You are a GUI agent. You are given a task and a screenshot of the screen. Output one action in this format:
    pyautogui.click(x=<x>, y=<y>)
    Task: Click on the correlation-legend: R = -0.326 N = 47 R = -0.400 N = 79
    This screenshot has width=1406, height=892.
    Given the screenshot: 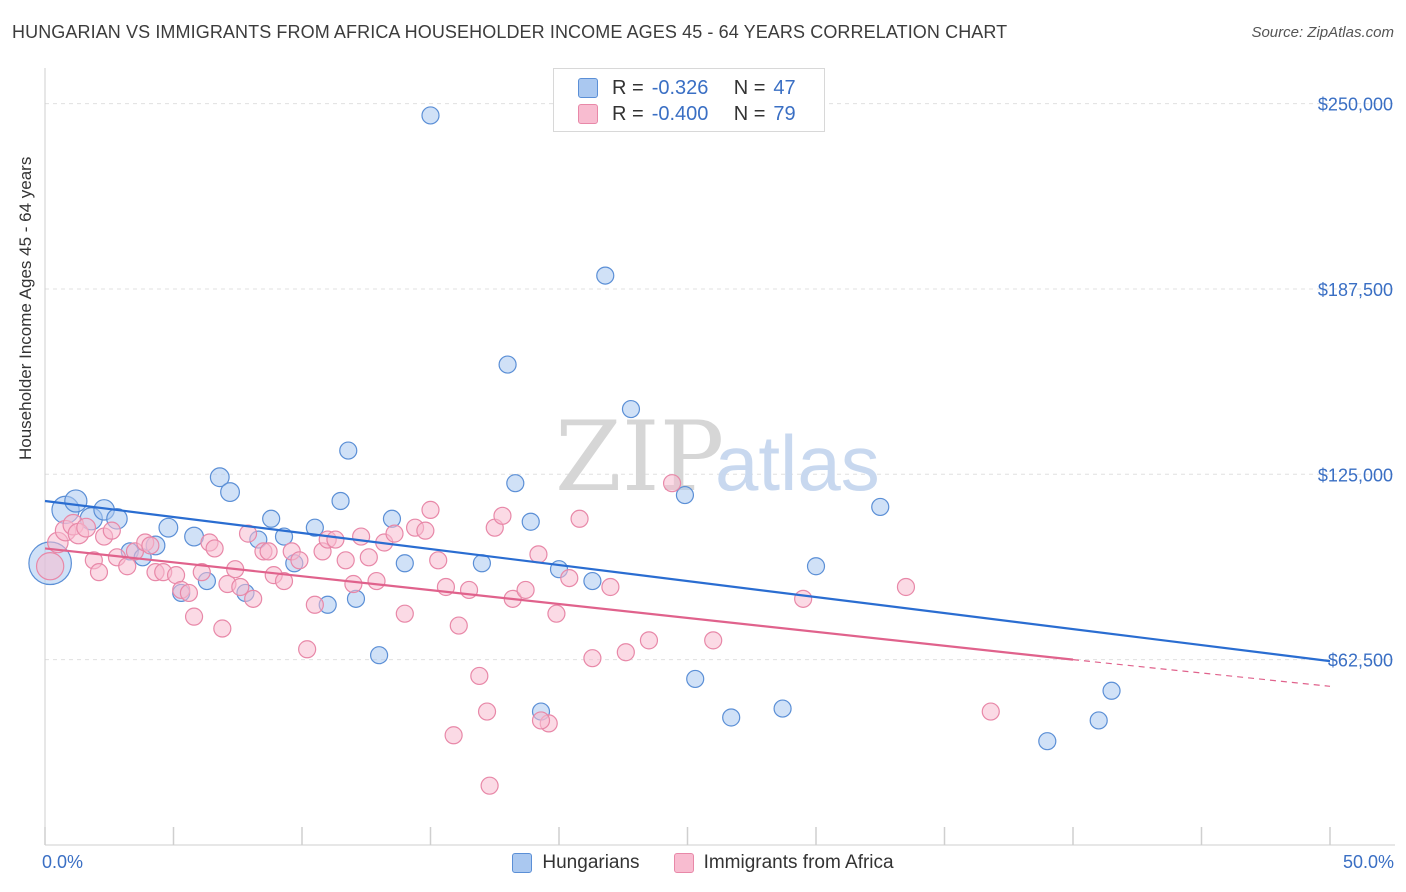 What is the action you would take?
    pyautogui.click(x=689, y=100)
    